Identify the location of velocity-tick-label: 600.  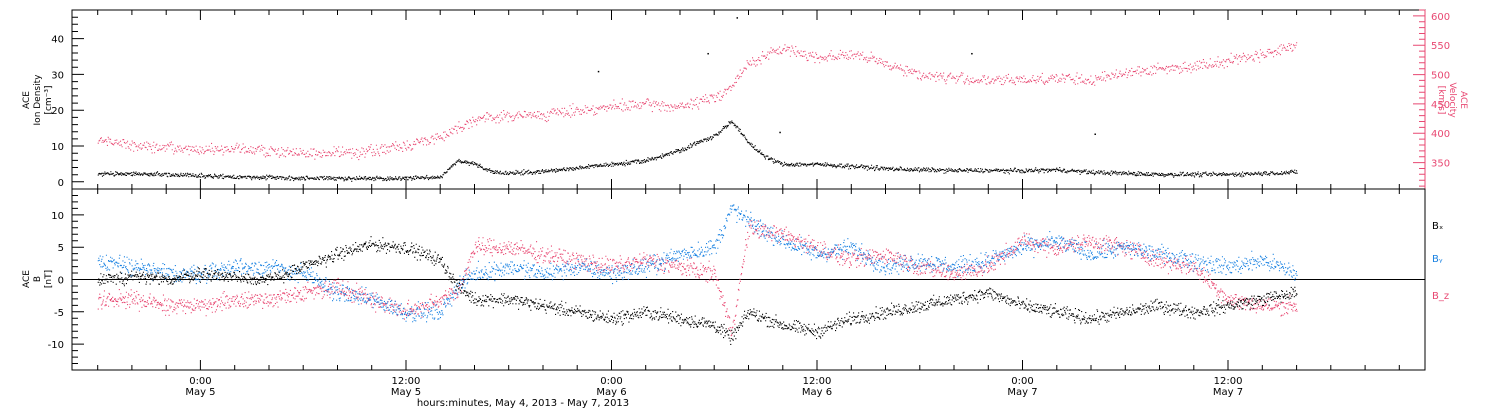
(1440, 17).